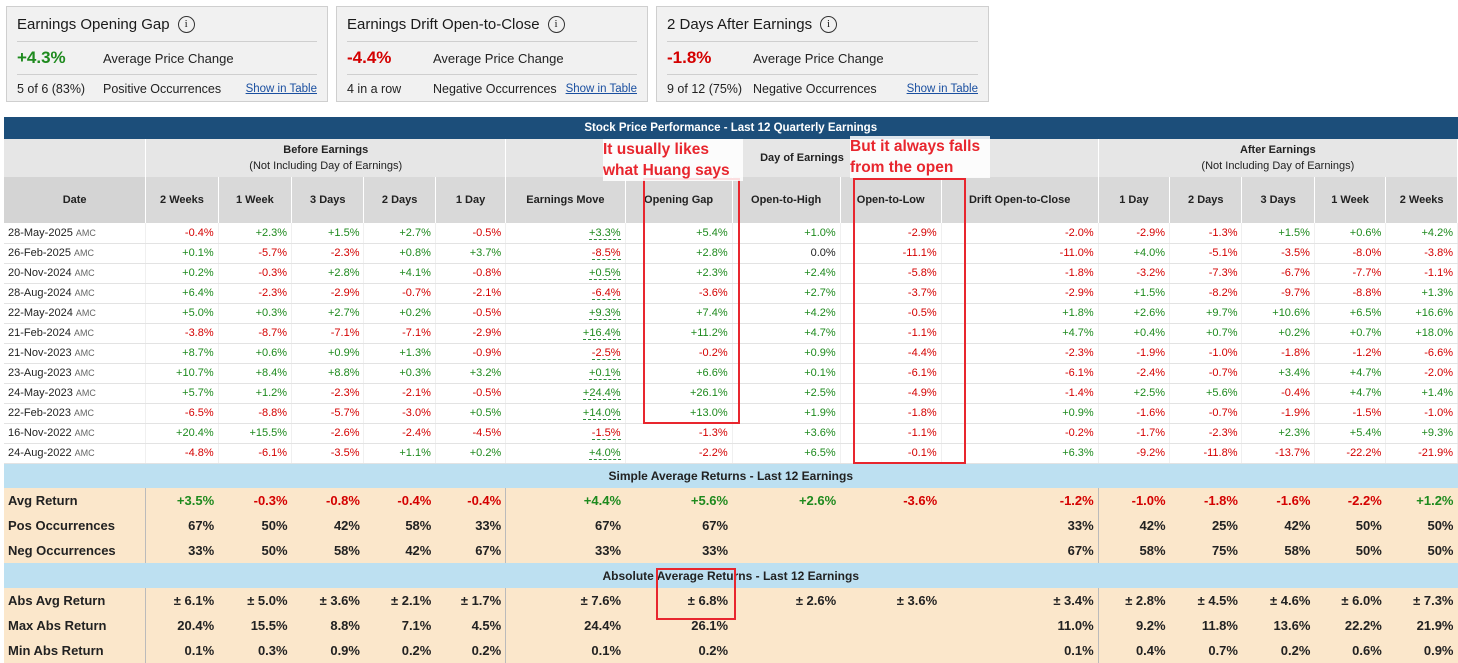 This screenshot has height=663, width=1458. Describe the element at coordinates (891, 453) in the screenshot. I see `cell-value: -0.1%` at that location.